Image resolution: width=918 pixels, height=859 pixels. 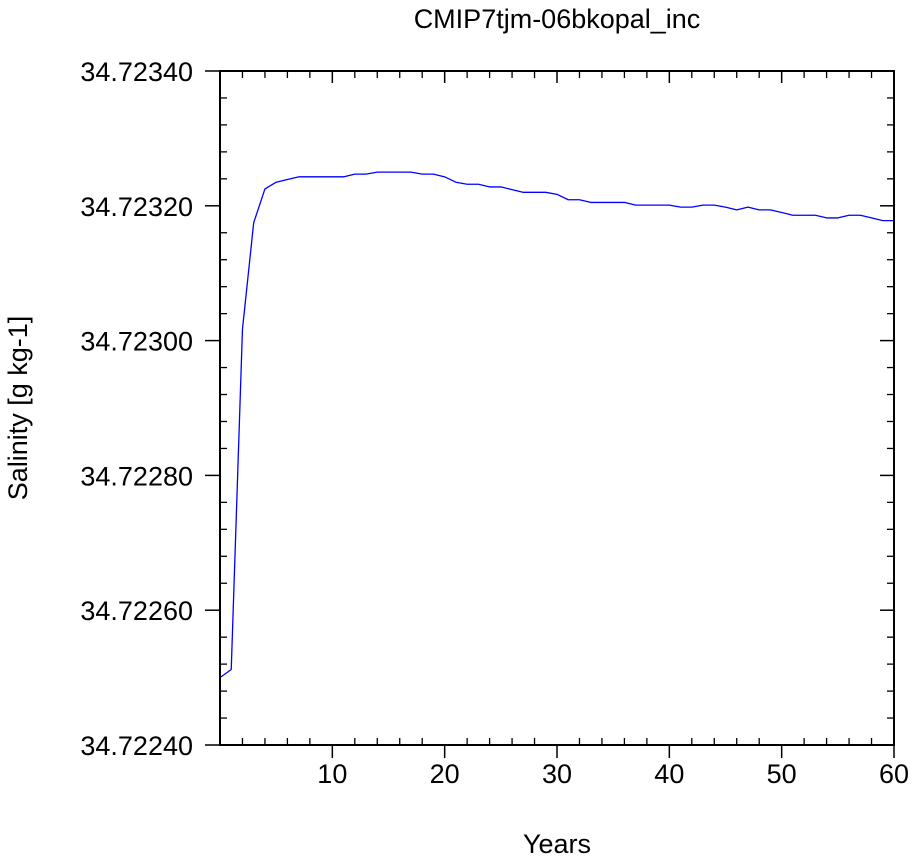 I want to click on x-axis-label: Years, so click(x=557, y=844).